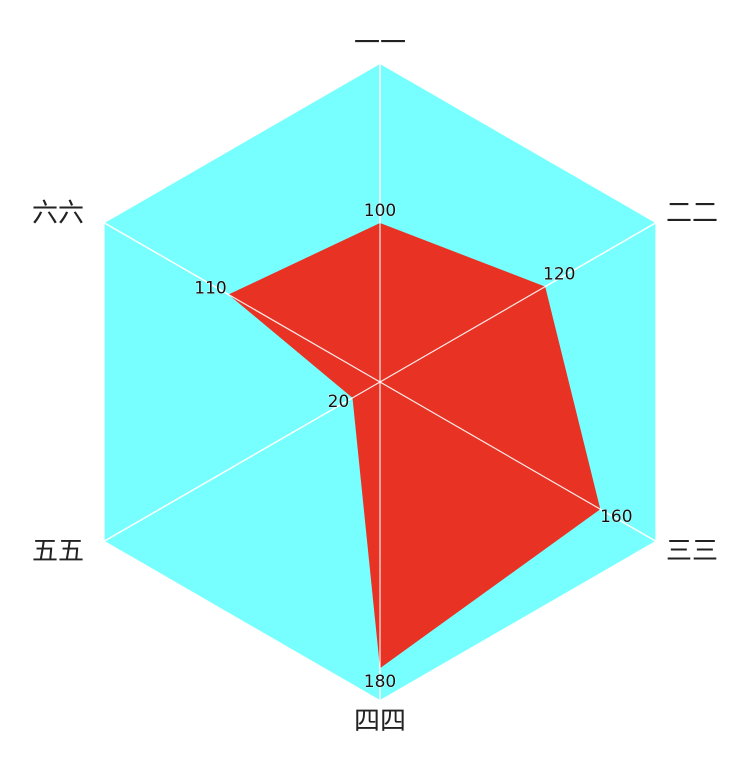  Describe the element at coordinates (616, 517) in the screenshot. I see `data-label: 160` at that location.